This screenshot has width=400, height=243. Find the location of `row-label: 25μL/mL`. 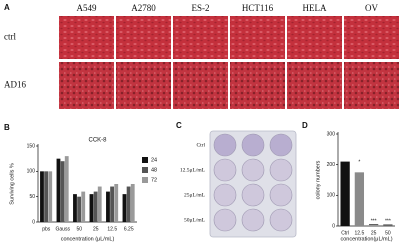

row-label: 25μL/mL is located at coordinates (195, 195).